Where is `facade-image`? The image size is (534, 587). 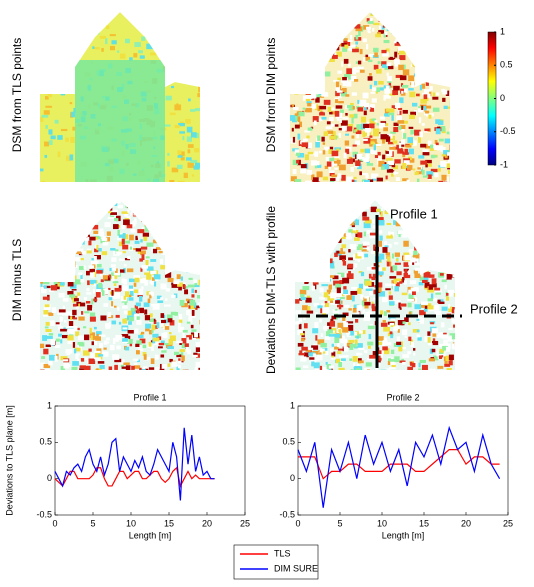
facade-image is located at coordinates (123, 287).